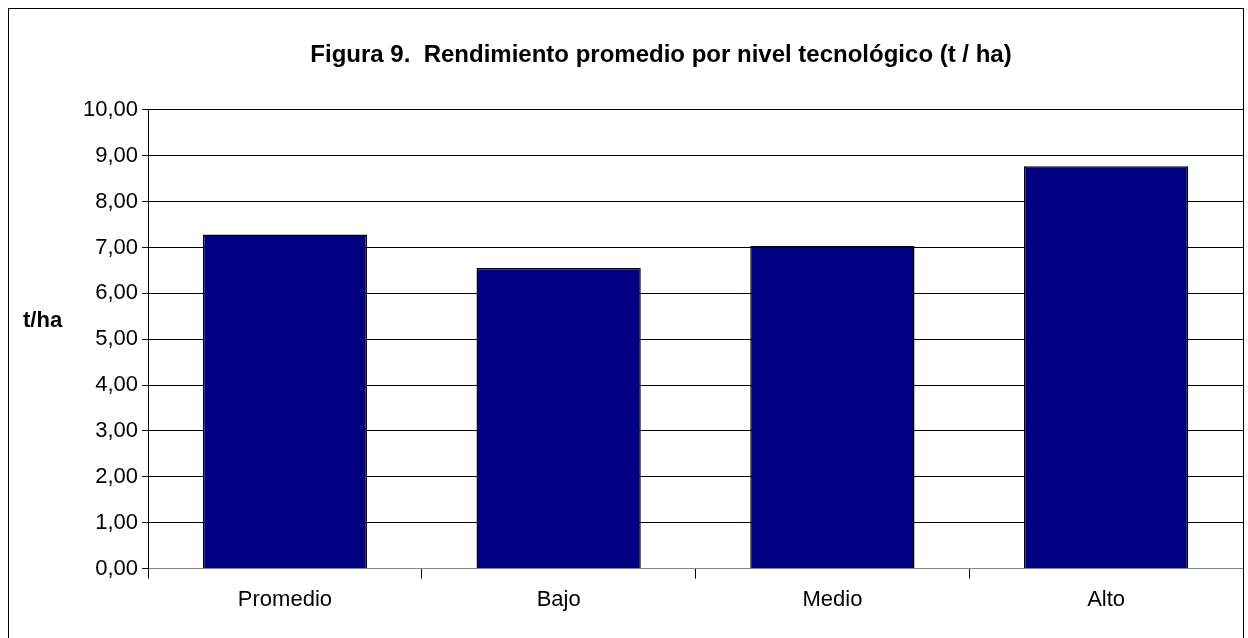 Image resolution: width=1248 pixels, height=638 pixels. What do you see at coordinates (117, 338) in the screenshot?
I see `y-tick-label: 5,00` at bounding box center [117, 338].